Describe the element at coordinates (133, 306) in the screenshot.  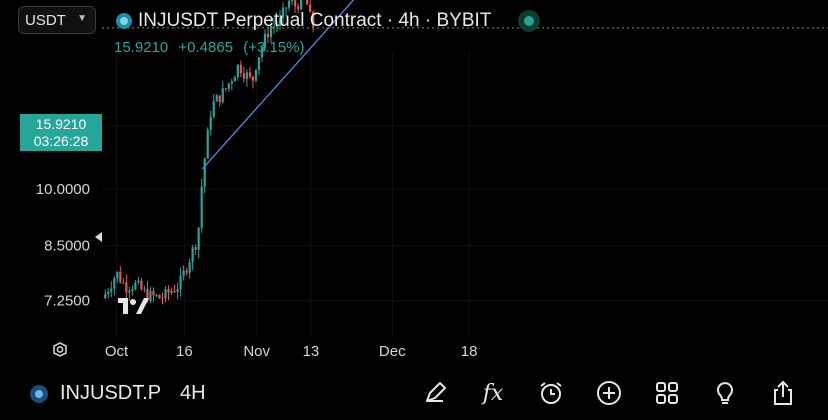
I see `tradingview-logo` at that location.